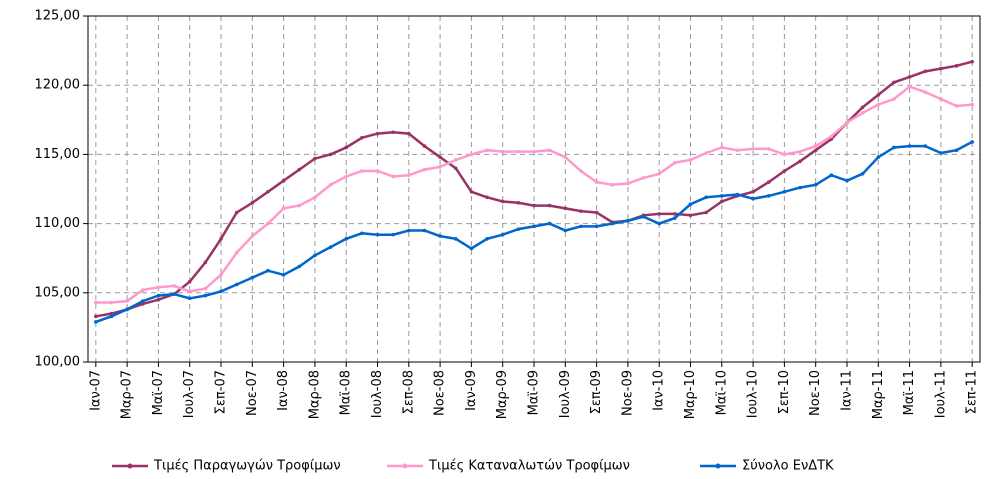 This screenshot has height=479, width=985. Describe the element at coordinates (721, 392) in the screenshot. I see `x-tick-label: Μαϊ-10` at that location.